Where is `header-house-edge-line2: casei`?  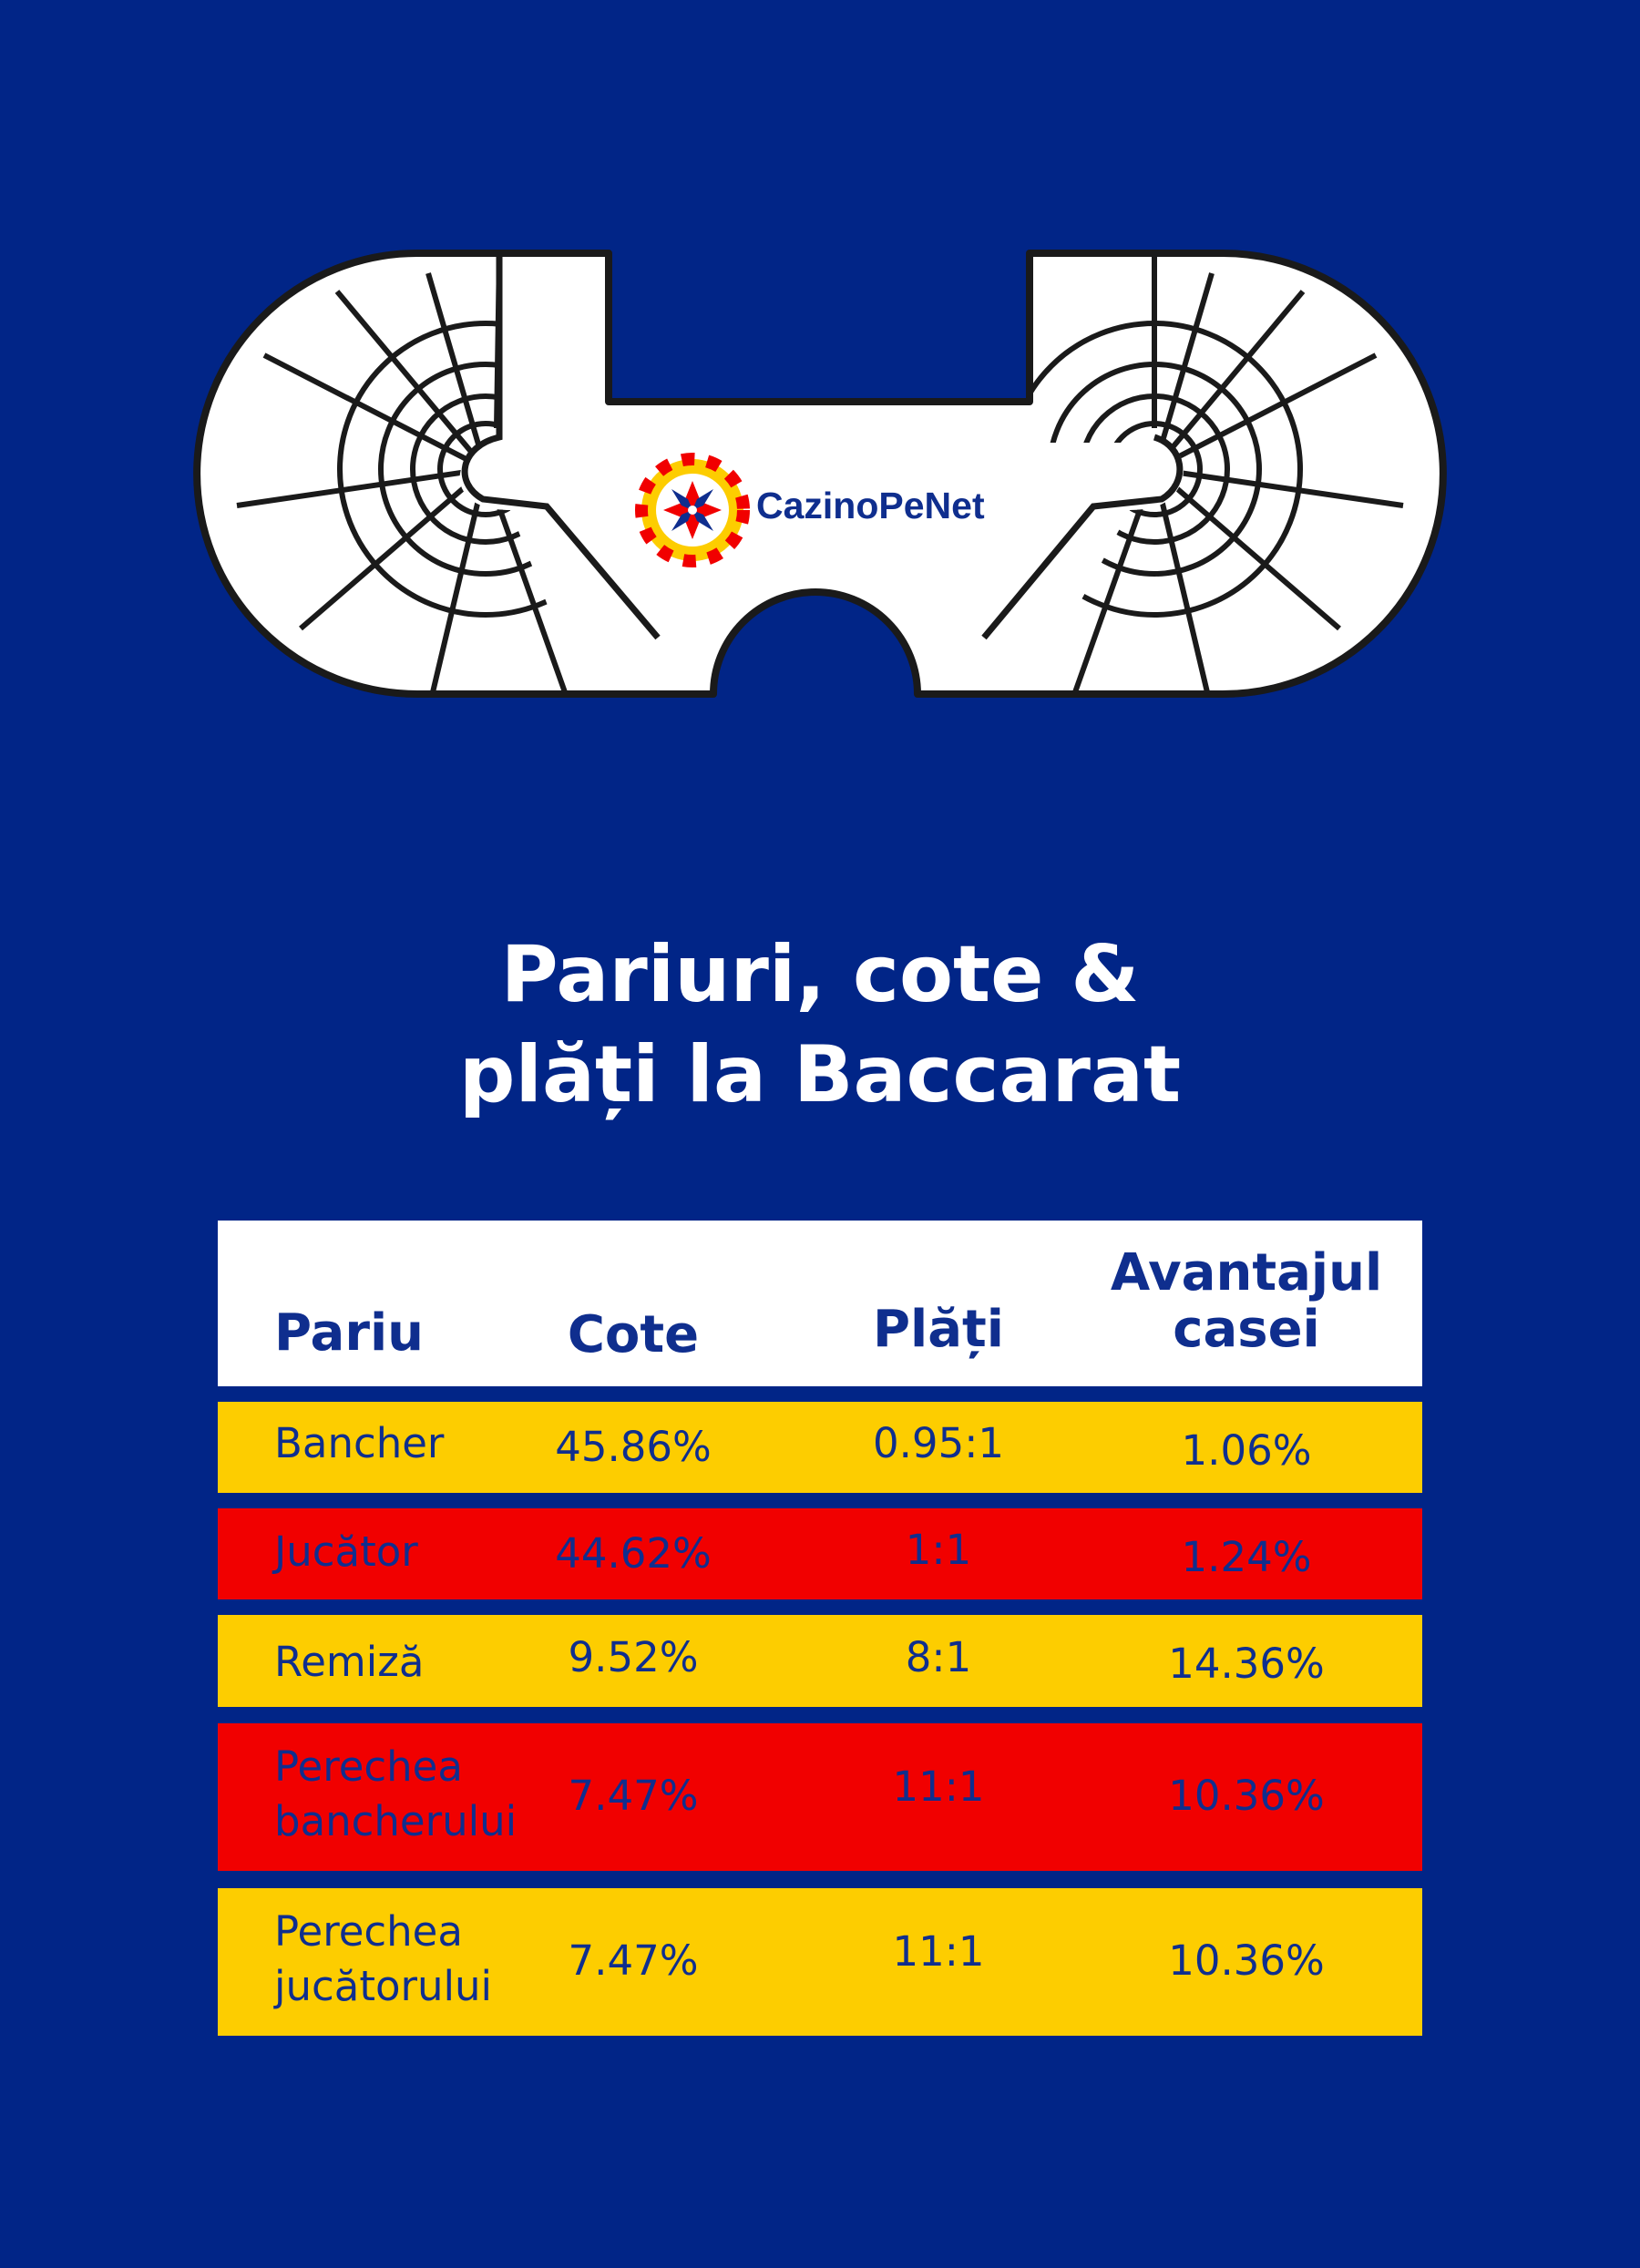 header-house-edge-line2: casei is located at coordinates (1246, 1329).